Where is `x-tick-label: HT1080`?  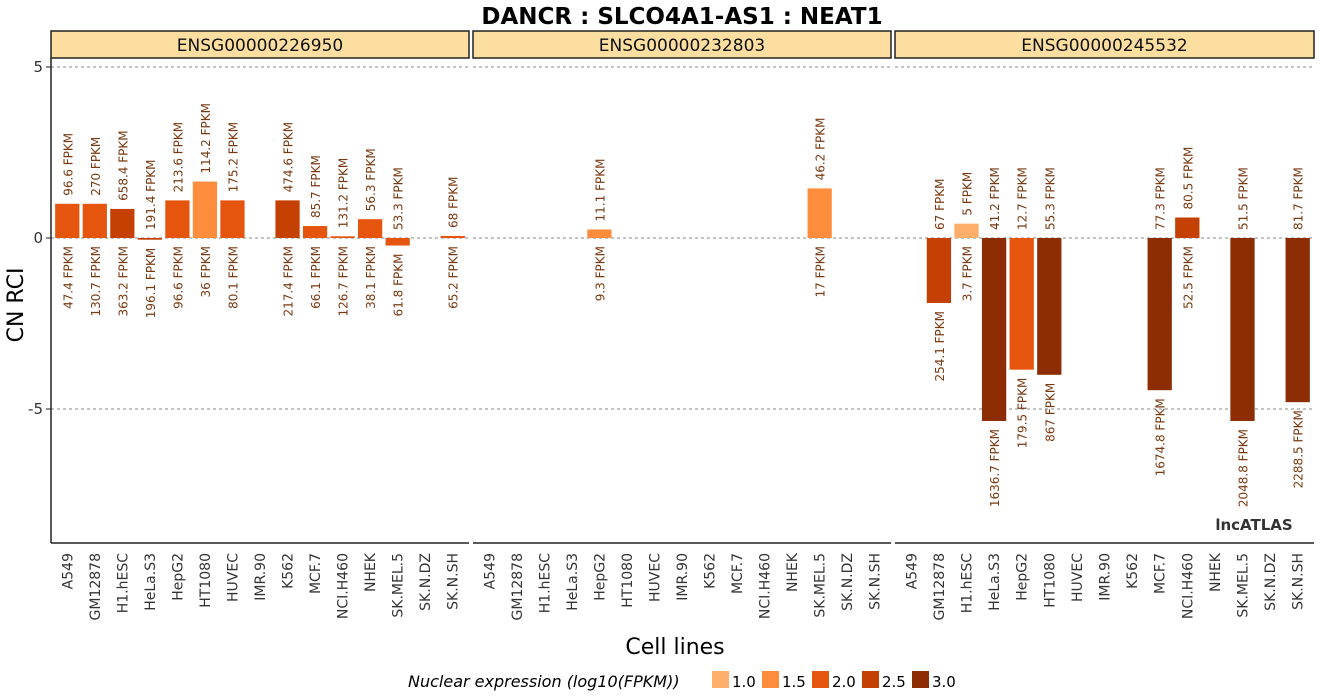 x-tick-label: HT1080 is located at coordinates (206, 580).